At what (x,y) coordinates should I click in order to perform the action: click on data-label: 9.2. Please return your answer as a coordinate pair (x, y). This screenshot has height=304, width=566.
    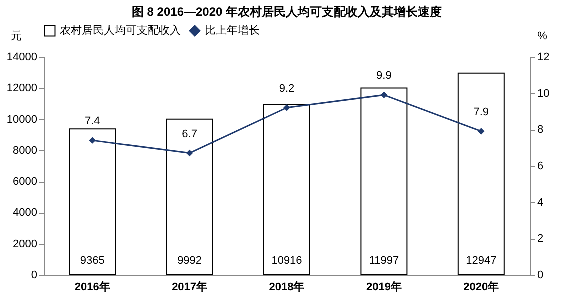
    Looking at the image, I should click on (287, 88).